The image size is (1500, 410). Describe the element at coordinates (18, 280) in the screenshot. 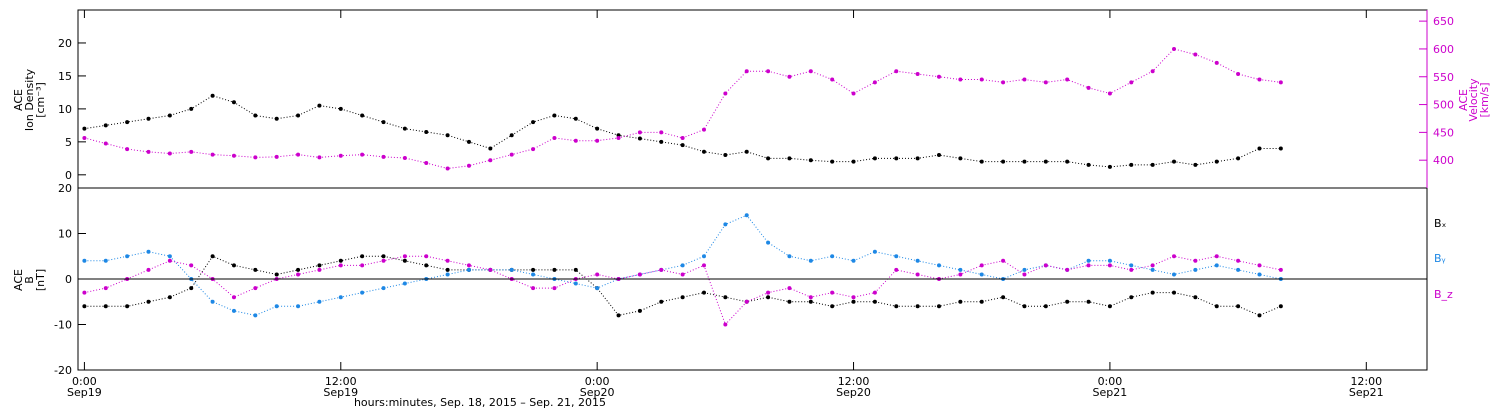

I see `bottom-left-ylabel-line1: ACE` at that location.